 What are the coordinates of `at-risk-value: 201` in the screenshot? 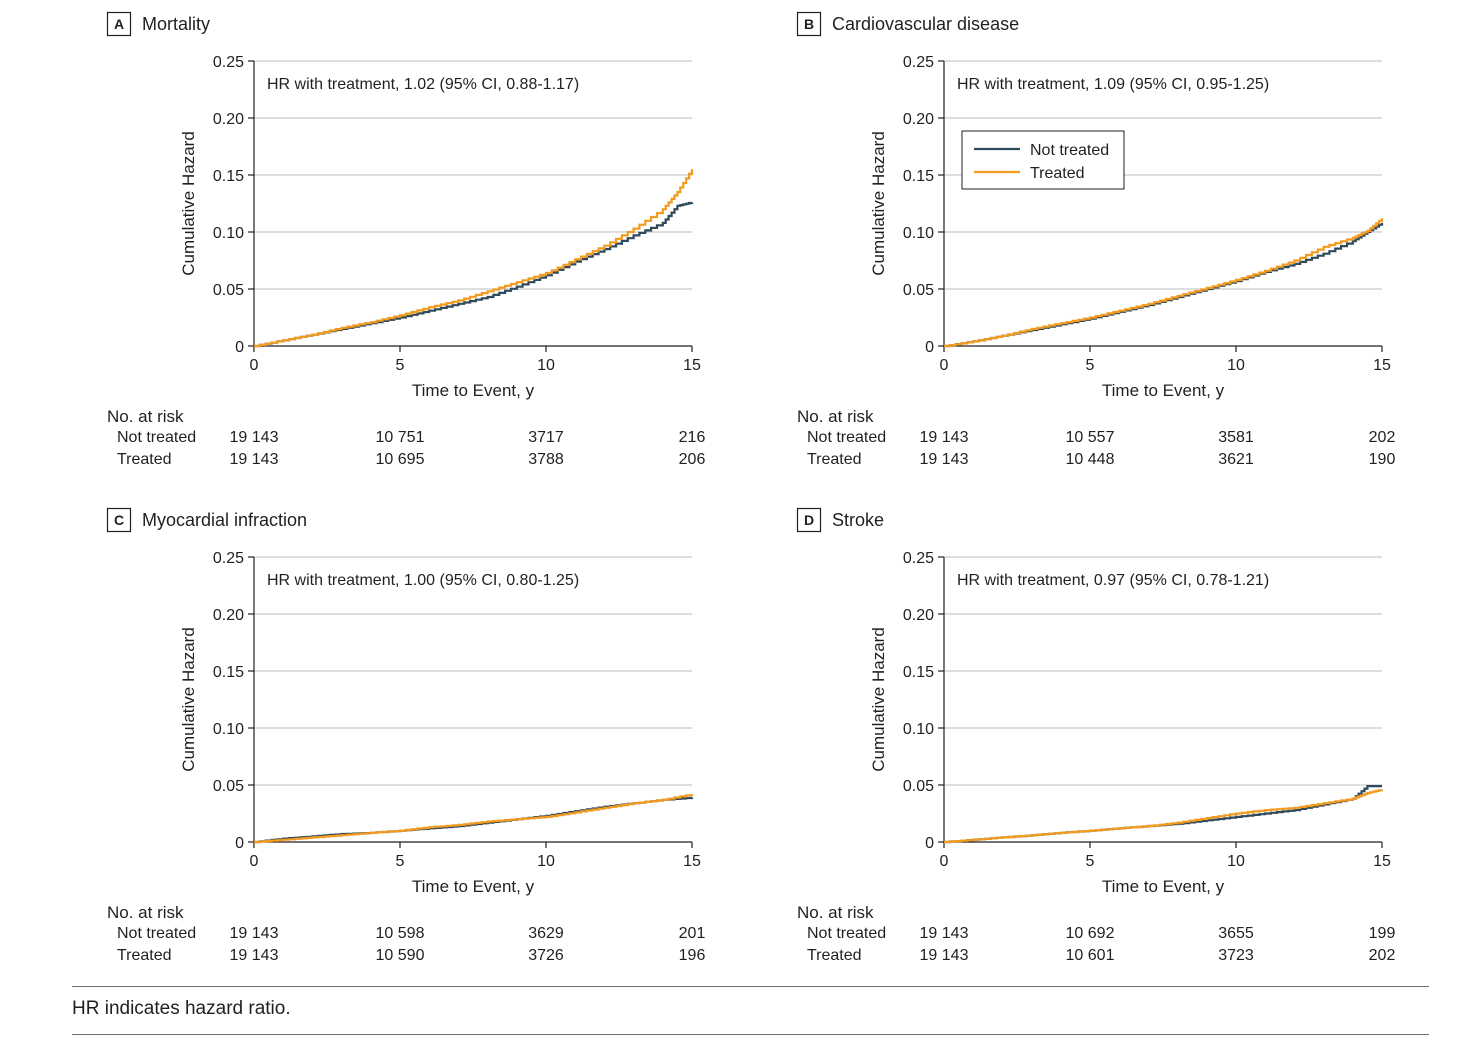 It's located at (692, 933).